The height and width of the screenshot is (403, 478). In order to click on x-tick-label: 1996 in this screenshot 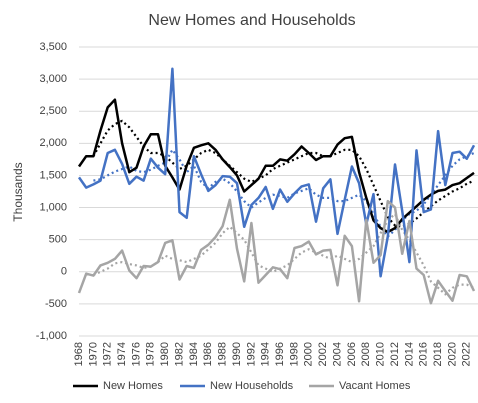, I will do `click(280, 354)`.